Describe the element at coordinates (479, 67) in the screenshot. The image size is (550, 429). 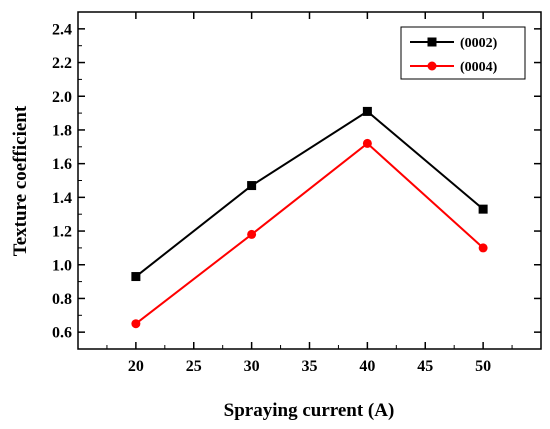
I see `legend-label: (0004)` at that location.